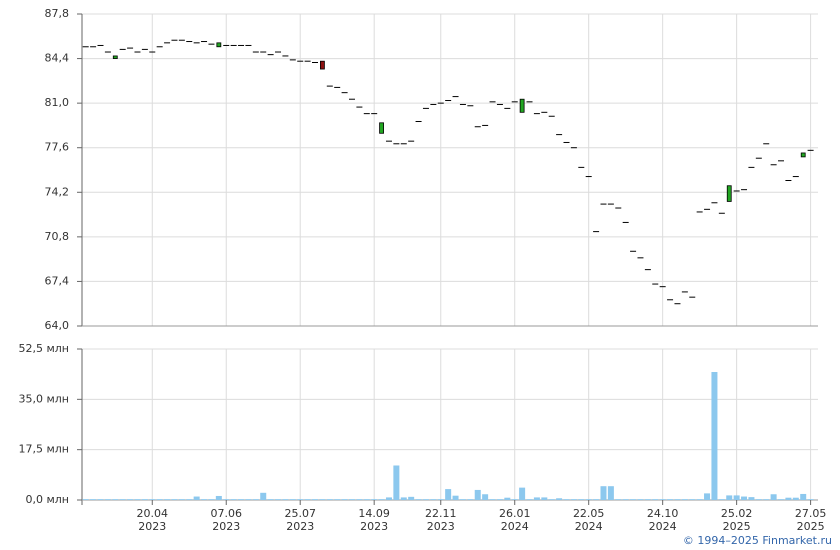  I want to click on y-tick-label: 74,2, so click(57, 191).